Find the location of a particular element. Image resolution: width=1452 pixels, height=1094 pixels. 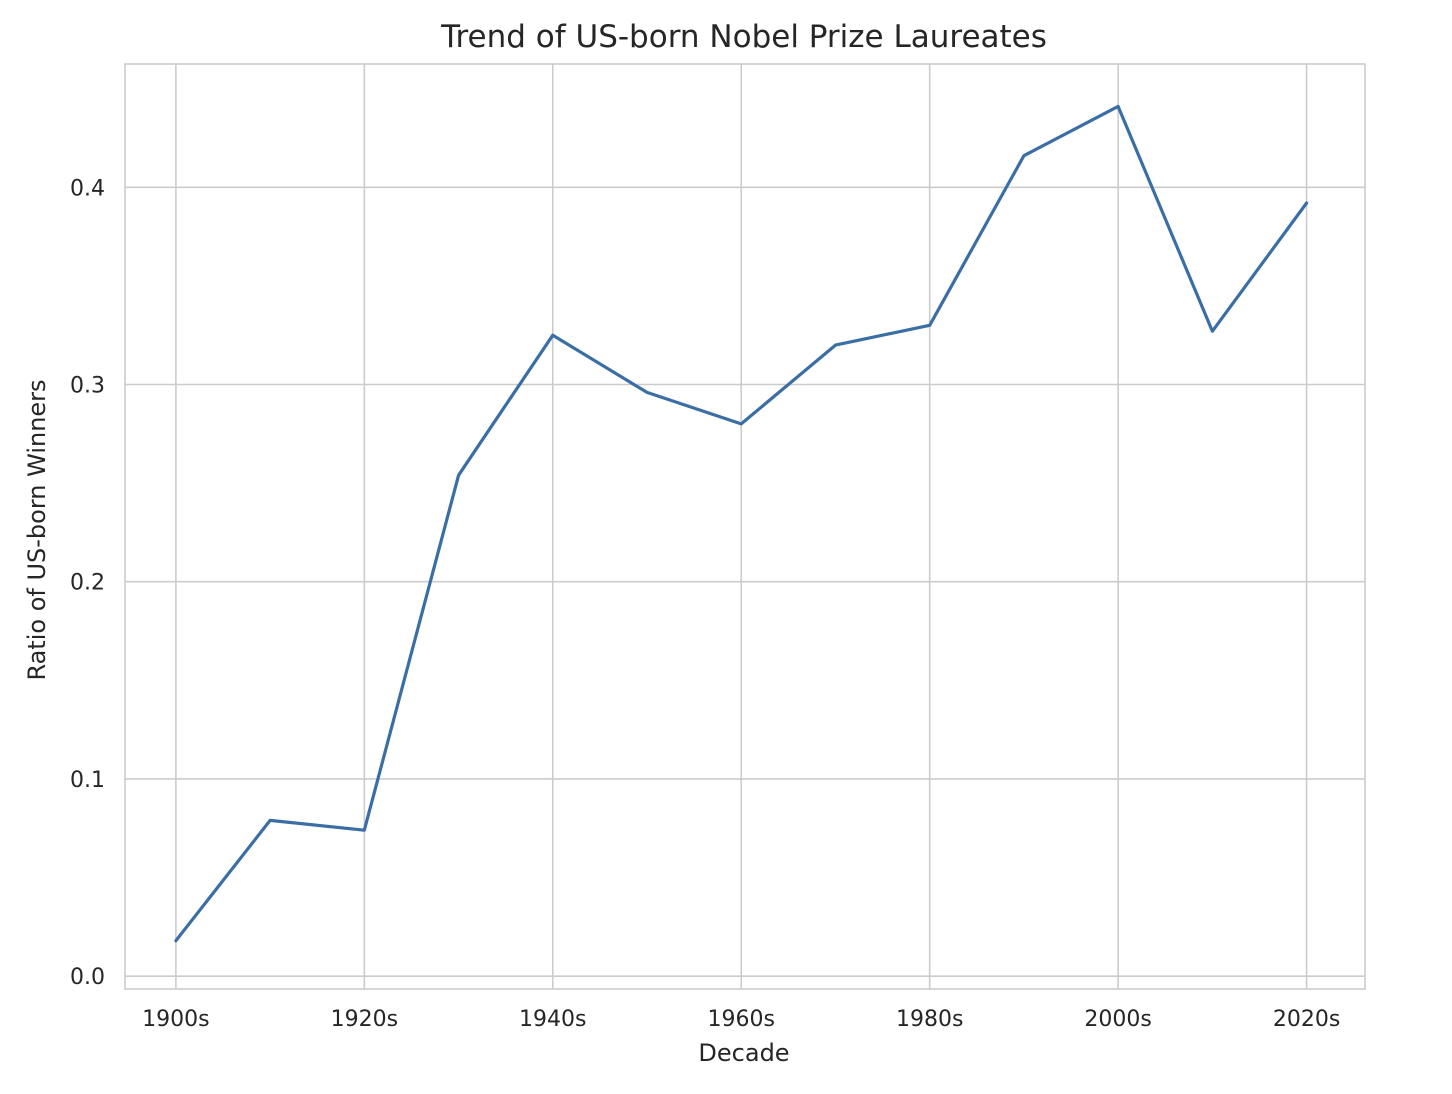

x-tick-label: 2000s is located at coordinates (1117, 1019).